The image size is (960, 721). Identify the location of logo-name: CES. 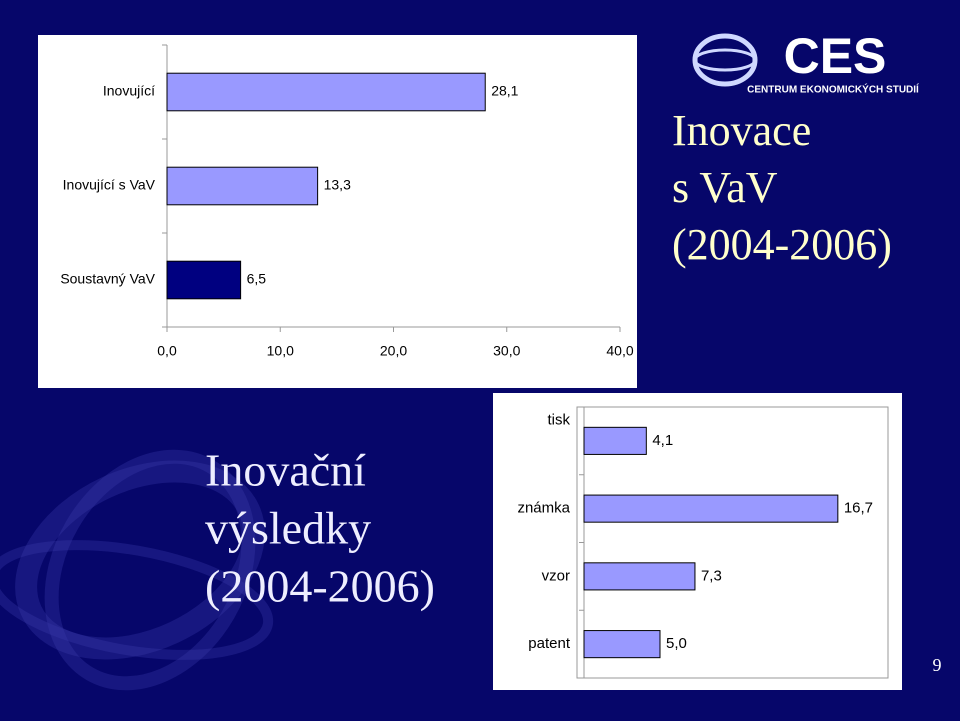
(835, 56).